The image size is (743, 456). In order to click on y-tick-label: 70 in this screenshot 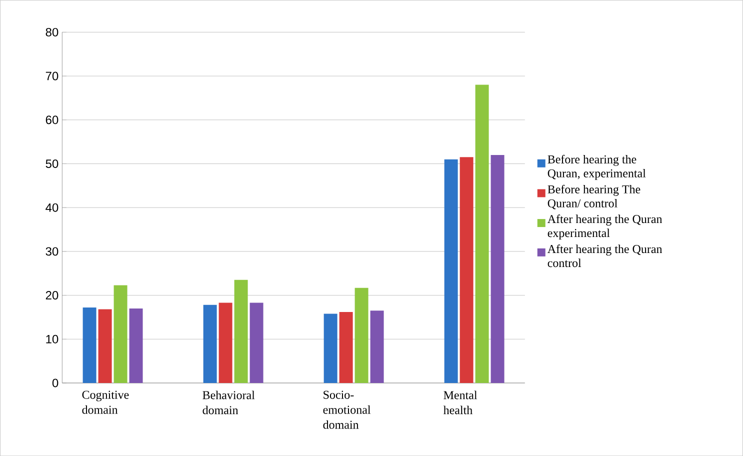, I will do `click(52, 76)`.